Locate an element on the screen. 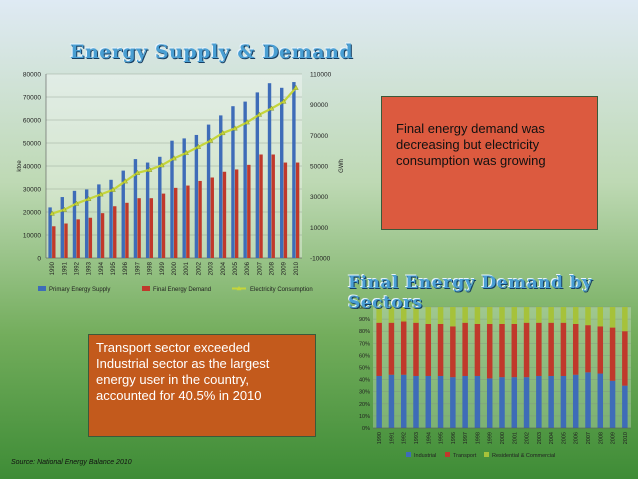 The image size is (638, 479). chart1-y-tick-label: 40000 is located at coordinates (32, 167).